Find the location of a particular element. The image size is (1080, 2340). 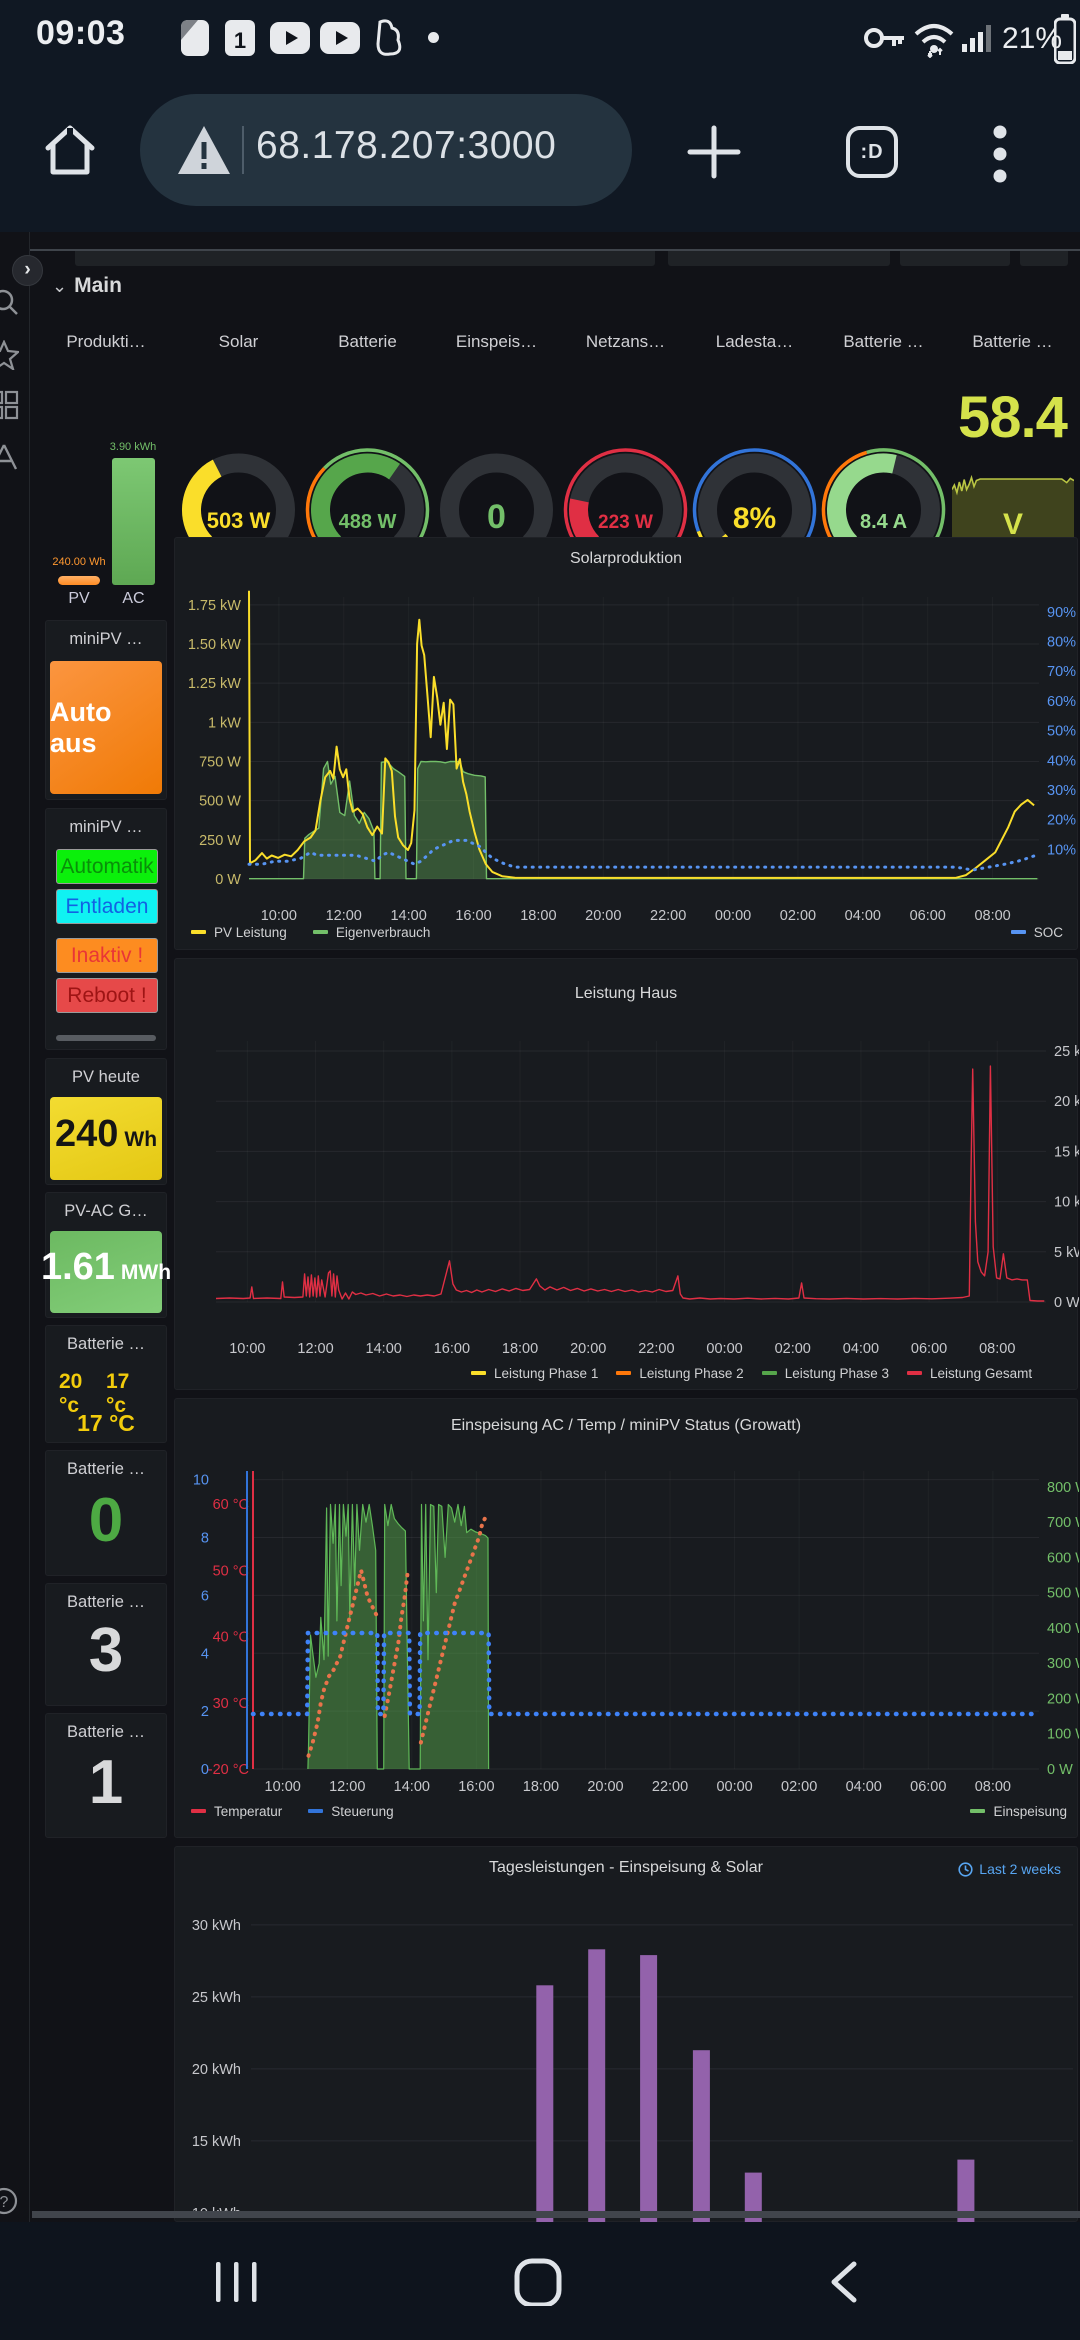

gauge-batterie: 488 W is located at coordinates (367, 480).